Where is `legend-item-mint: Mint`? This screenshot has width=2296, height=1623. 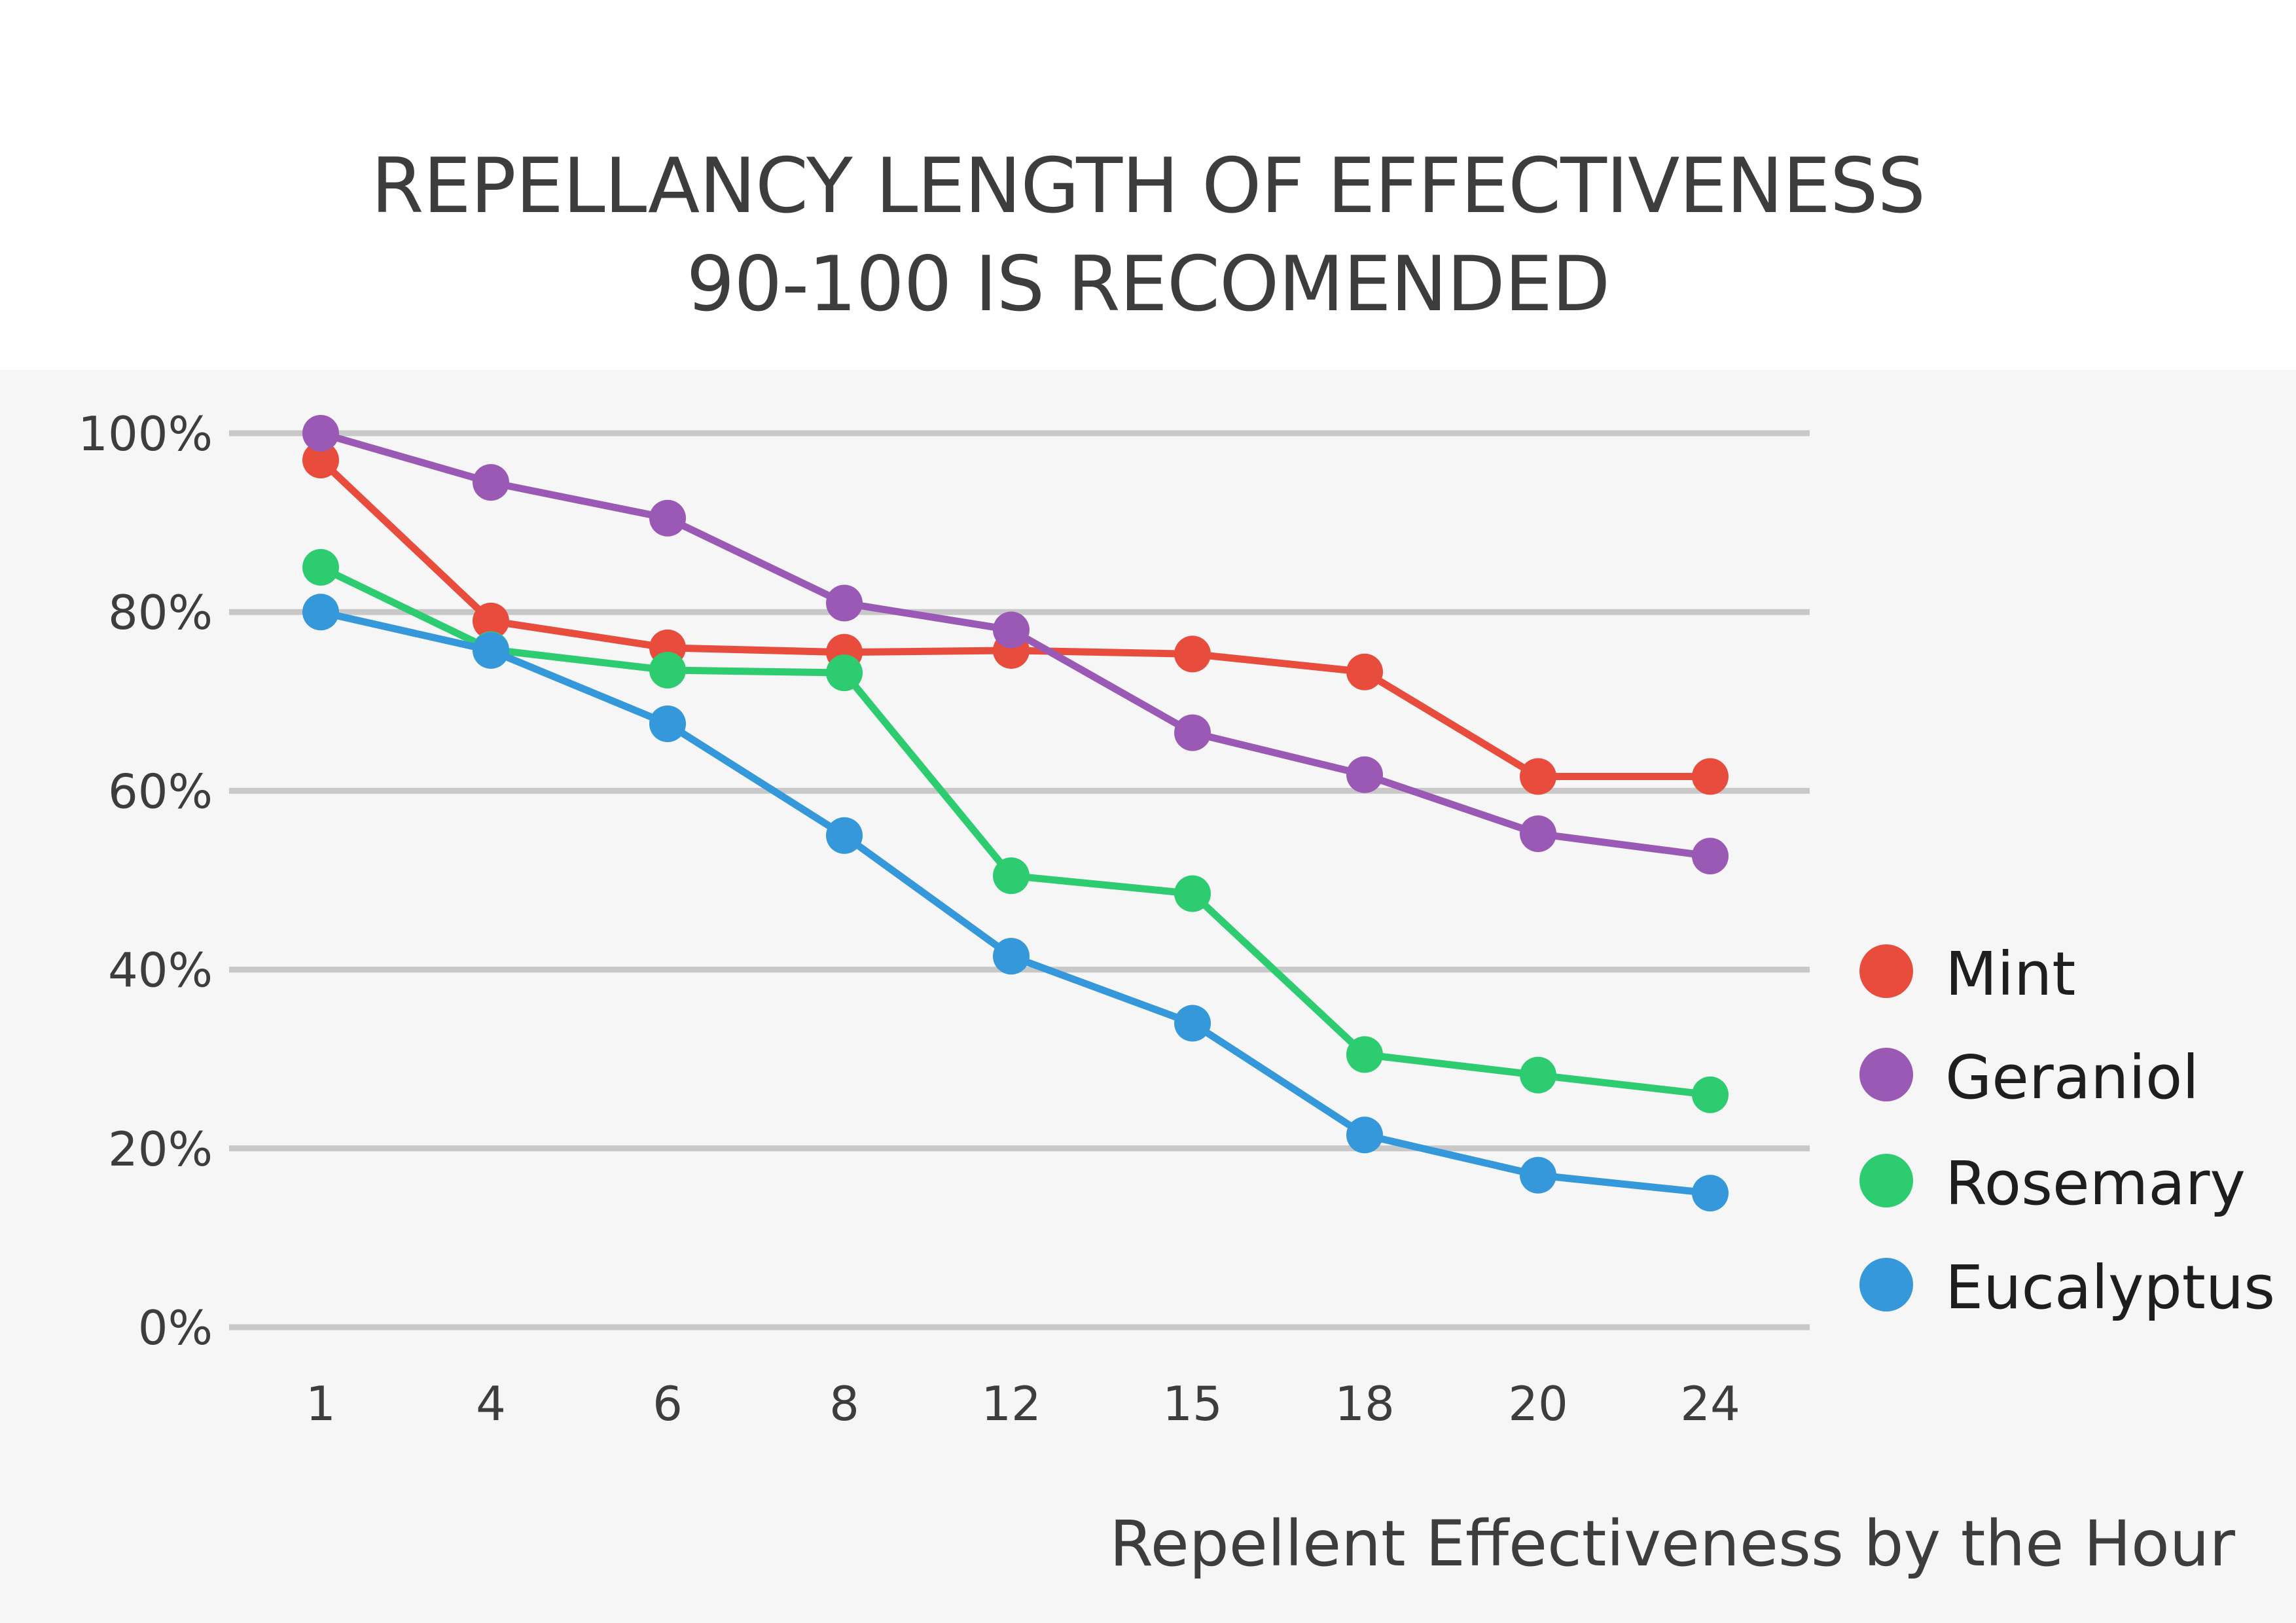
legend-item-mint: Mint is located at coordinates (1967, 974).